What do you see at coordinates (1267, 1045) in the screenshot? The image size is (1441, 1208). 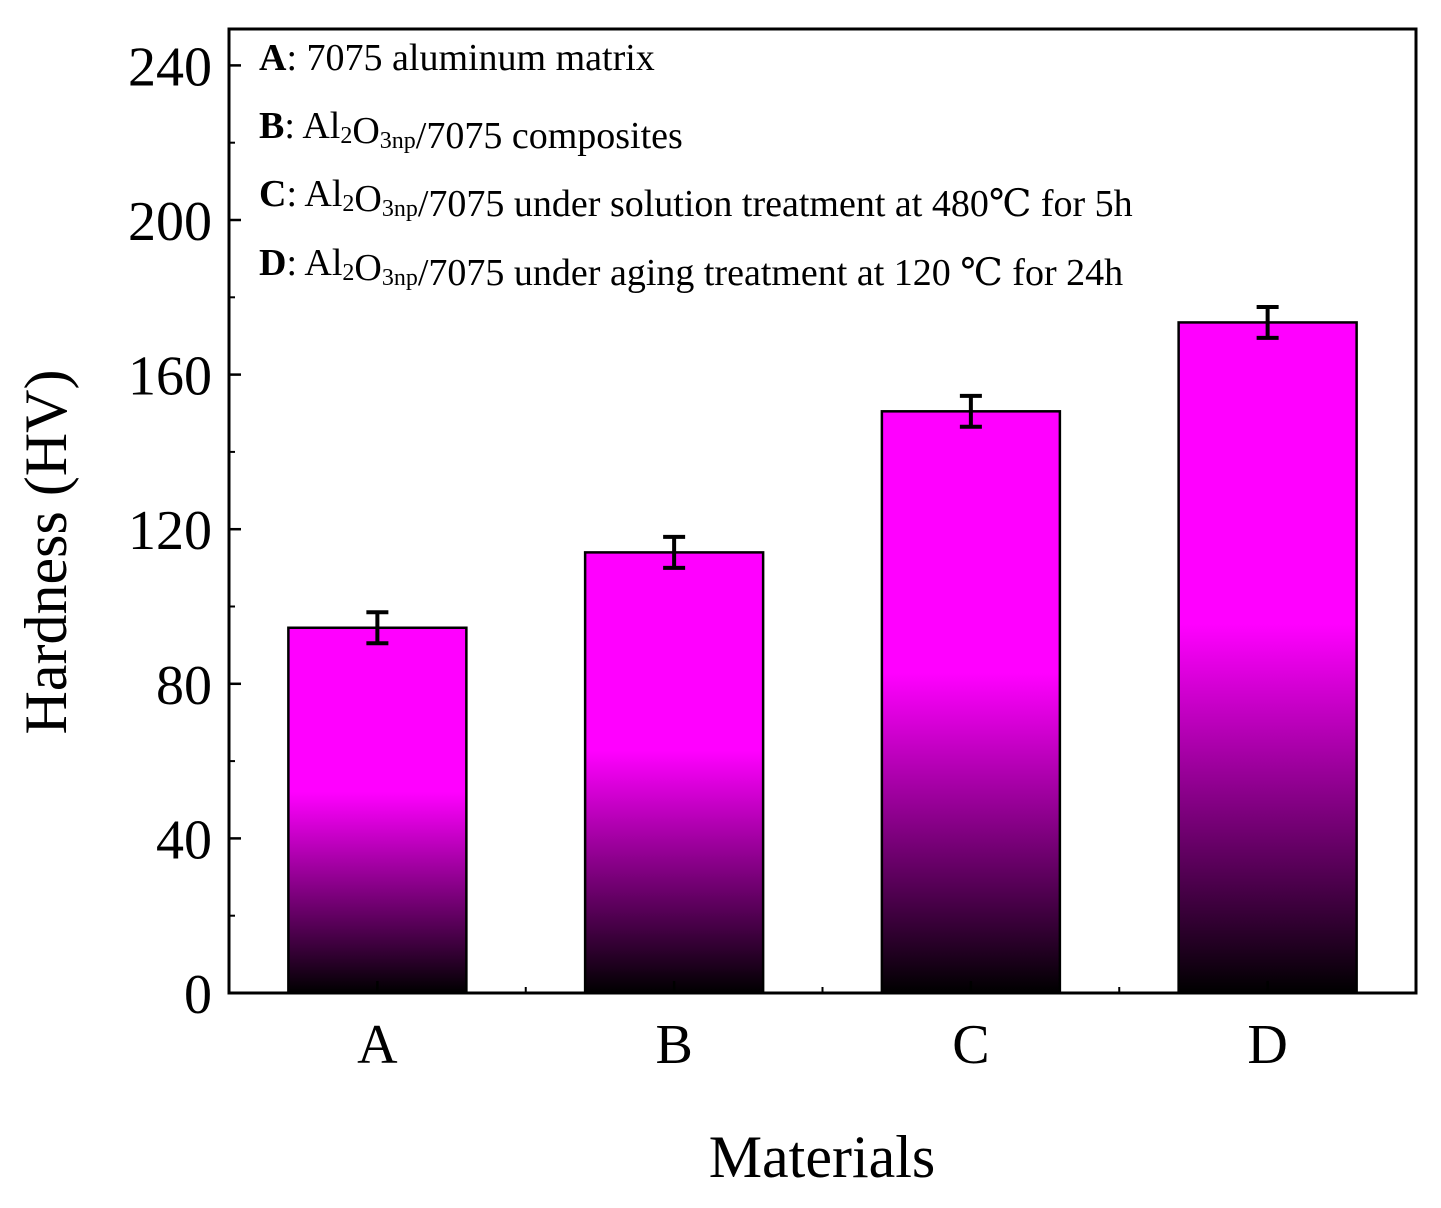 I see `x-tick-label-D: D` at bounding box center [1267, 1045].